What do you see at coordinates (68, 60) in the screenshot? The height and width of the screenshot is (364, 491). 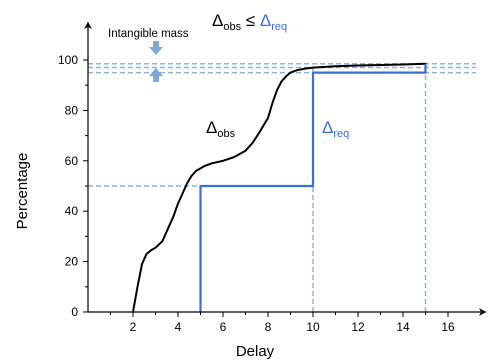 I see `y-tick-label-100: 100` at bounding box center [68, 60].